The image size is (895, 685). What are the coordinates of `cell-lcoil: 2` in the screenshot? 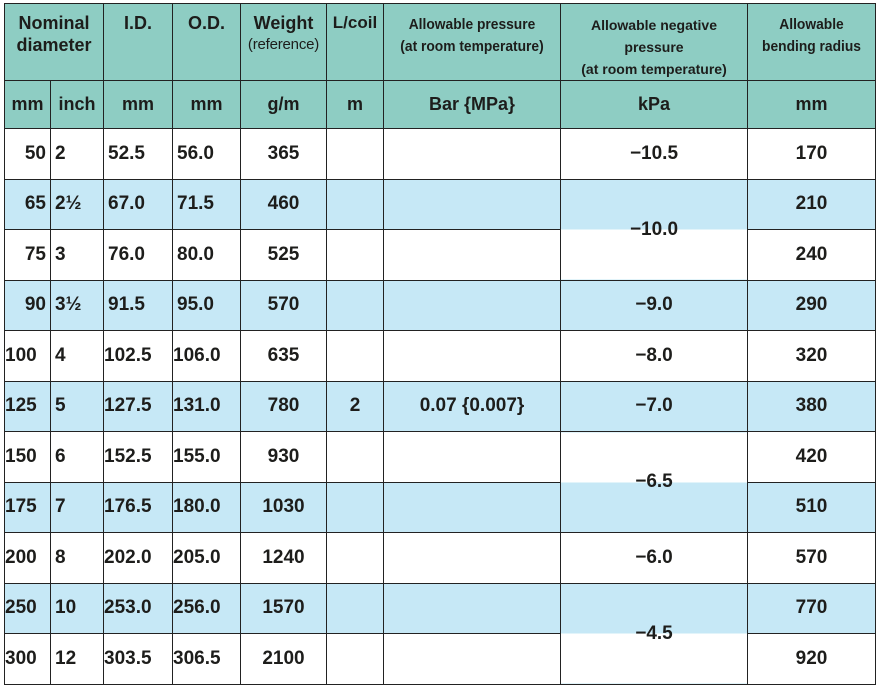 It's located at (355, 406).